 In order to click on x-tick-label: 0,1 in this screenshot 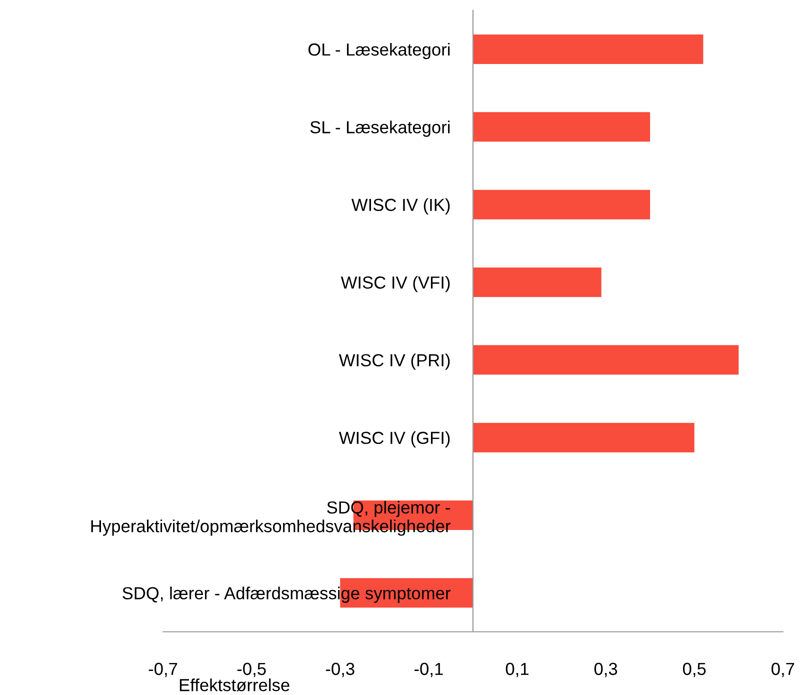, I will do `click(517, 670)`.